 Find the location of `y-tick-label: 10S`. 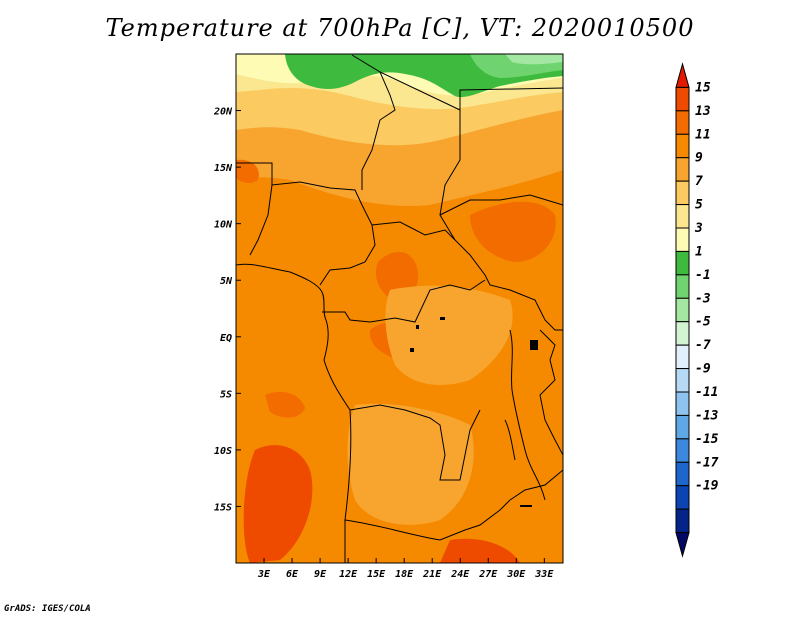

y-tick-label: 10S is located at coordinates (223, 451).